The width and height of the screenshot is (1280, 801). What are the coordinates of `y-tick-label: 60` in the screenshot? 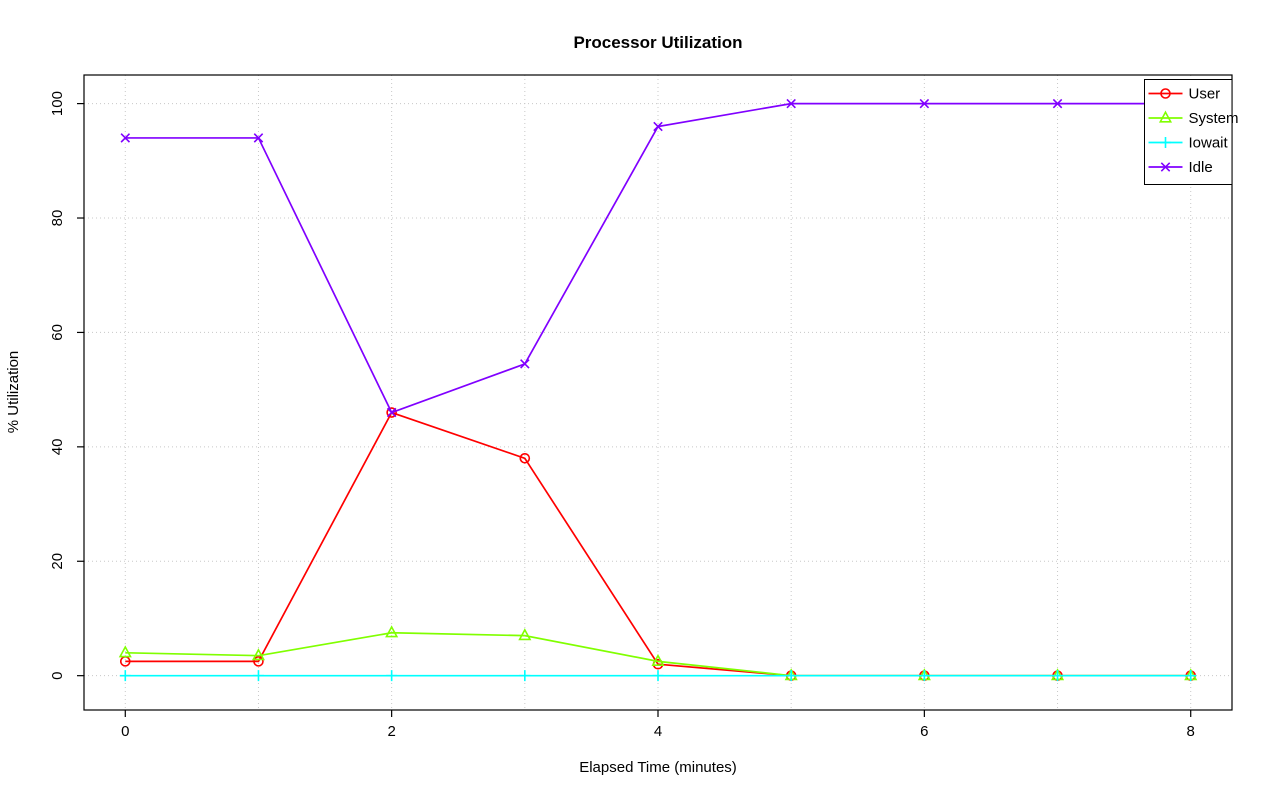 It's located at (57, 332).